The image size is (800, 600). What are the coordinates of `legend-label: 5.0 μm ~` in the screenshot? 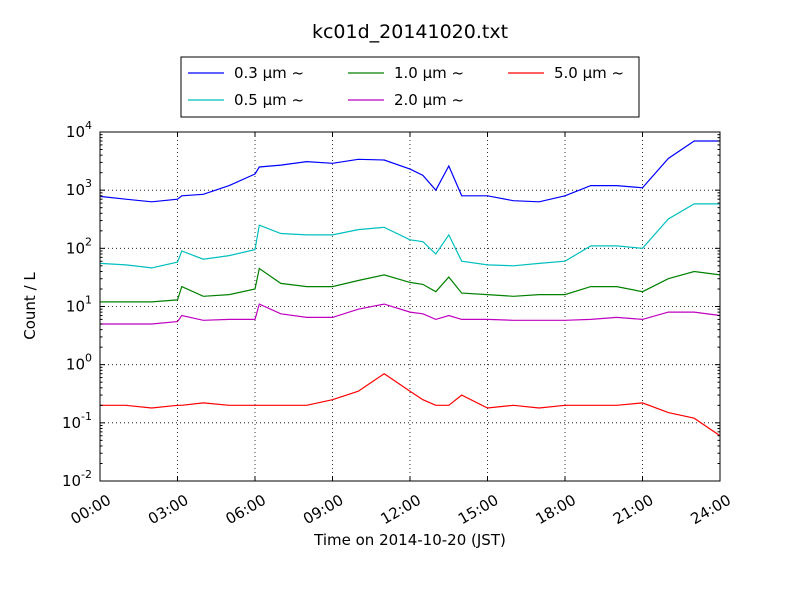 It's located at (589, 73).